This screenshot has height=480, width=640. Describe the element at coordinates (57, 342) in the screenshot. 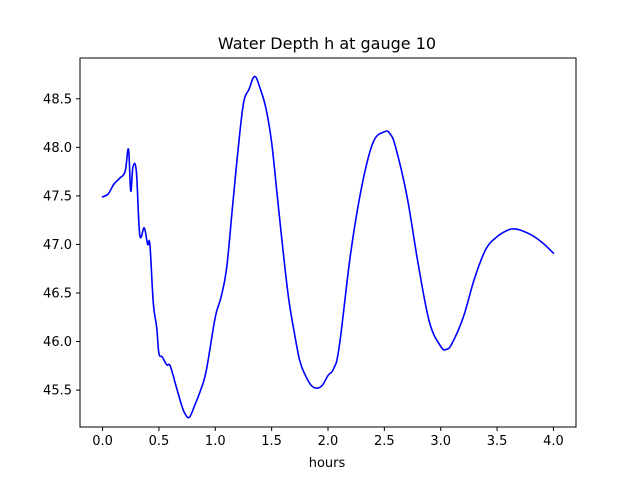

I see `y-tick-label: 46.0` at that location.